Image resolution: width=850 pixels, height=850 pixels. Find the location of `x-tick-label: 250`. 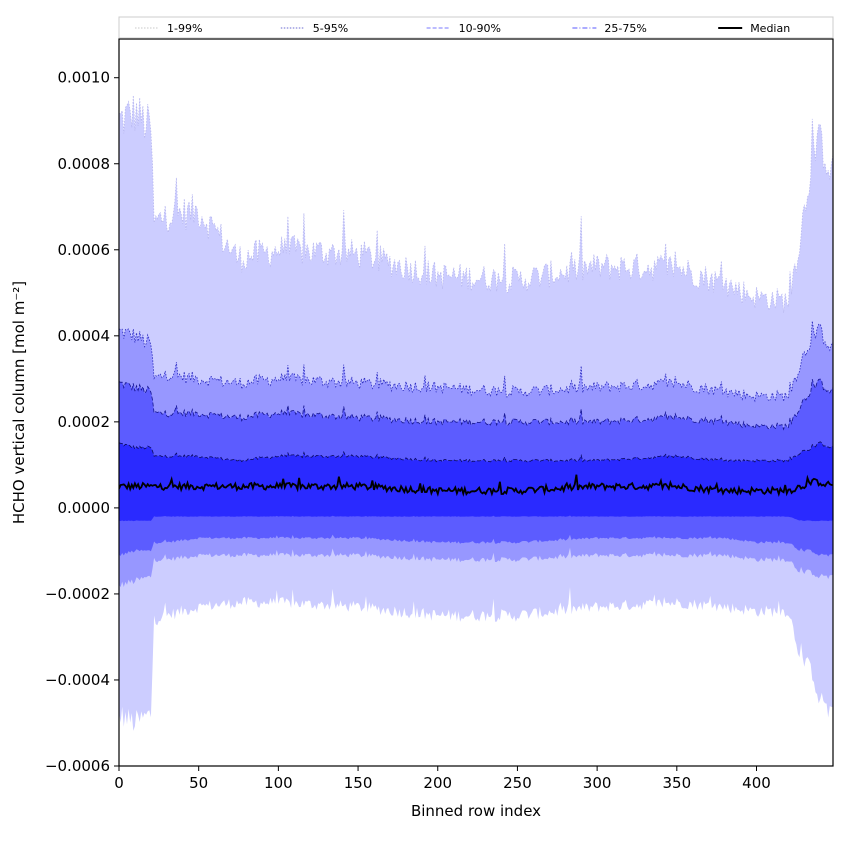

x-tick-label: 250 is located at coordinates (517, 783).